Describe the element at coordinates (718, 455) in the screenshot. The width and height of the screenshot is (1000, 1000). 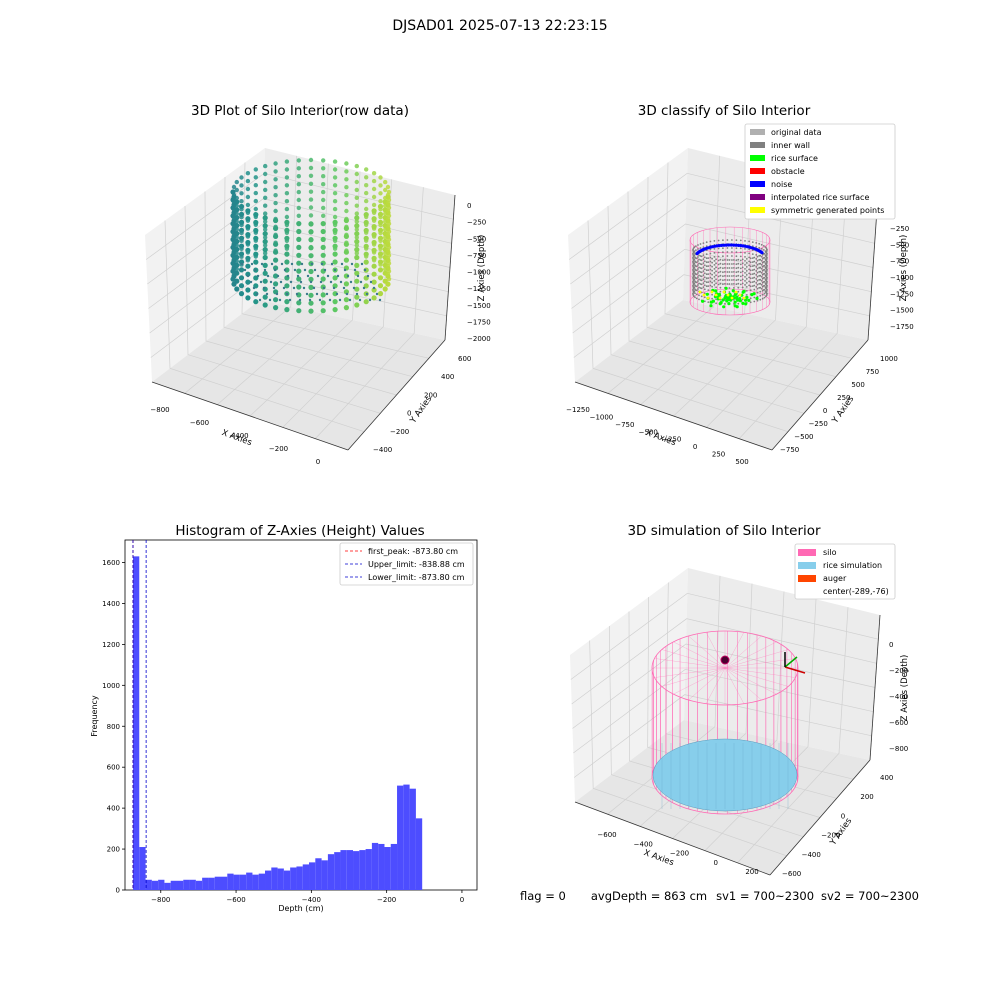
I see `x-tick-label: 250` at that location.